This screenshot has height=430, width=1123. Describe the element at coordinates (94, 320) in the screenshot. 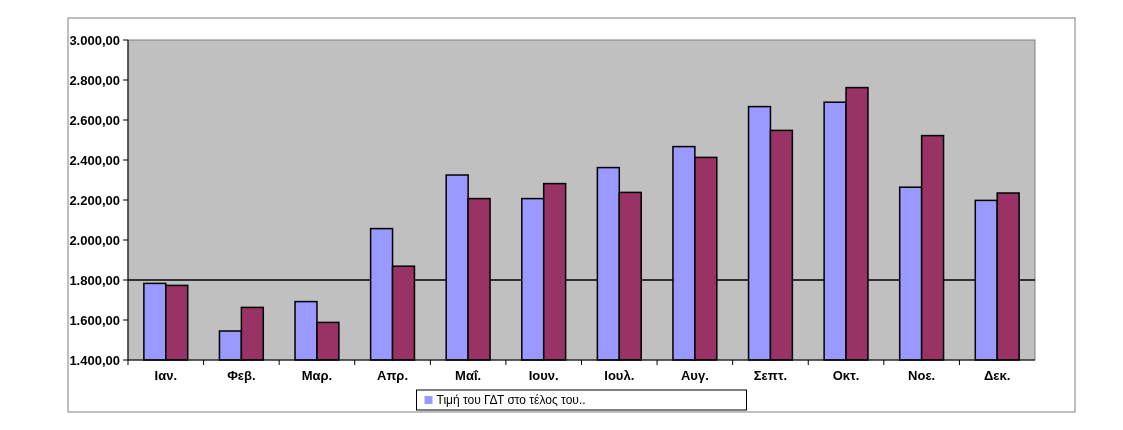

I see `y-tick-label: 1.600,00` at that location.